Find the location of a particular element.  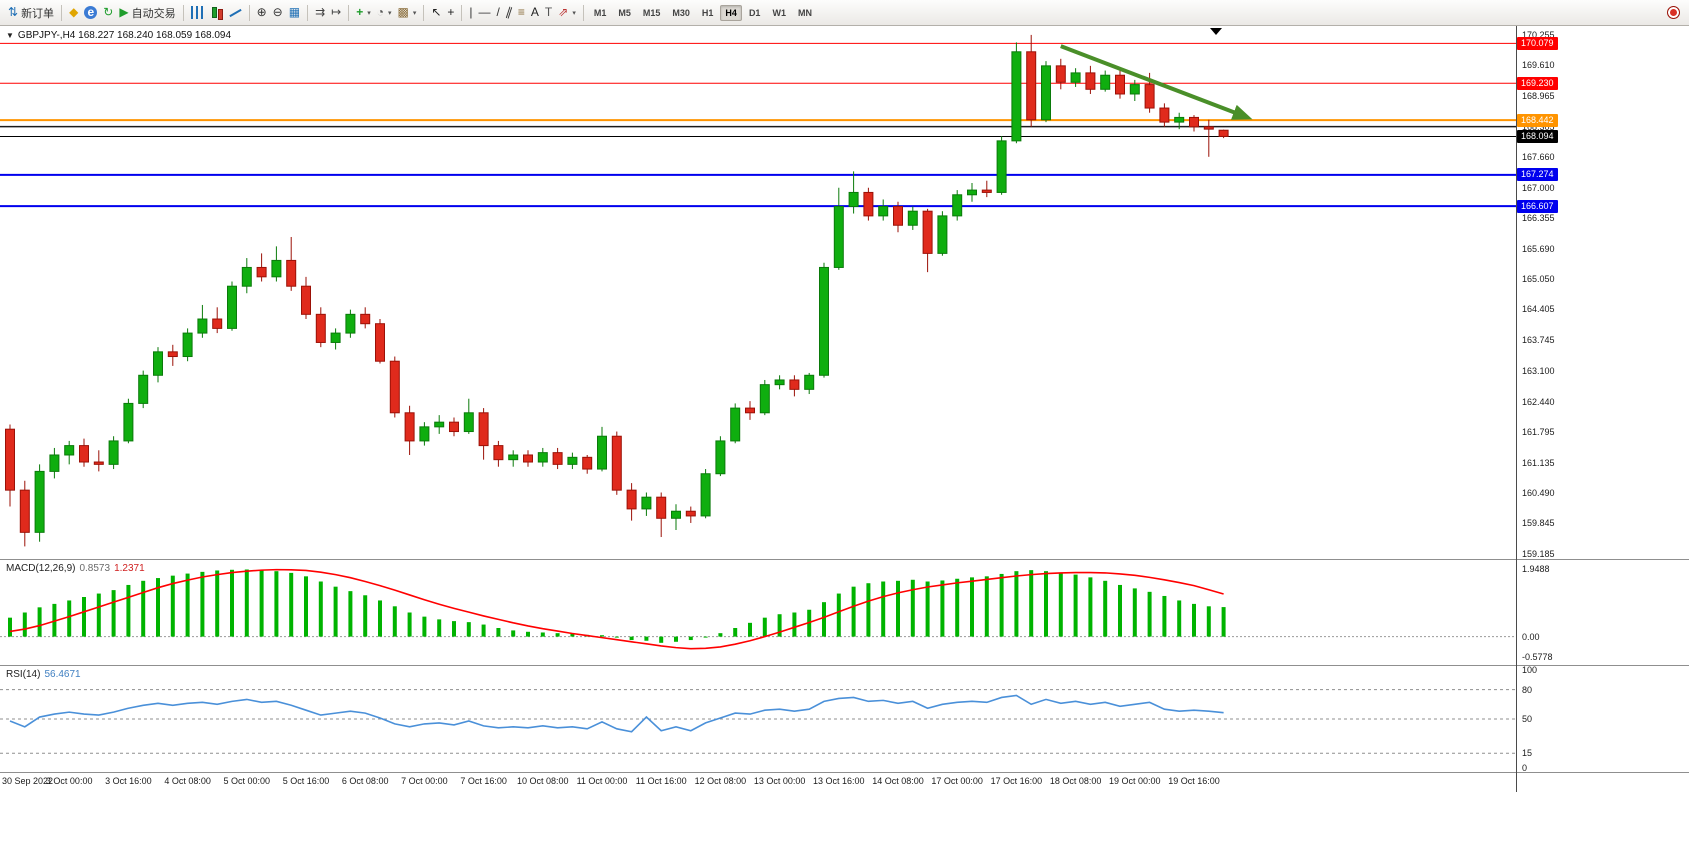

cursor-button: ↖ is located at coordinates (436, 13).